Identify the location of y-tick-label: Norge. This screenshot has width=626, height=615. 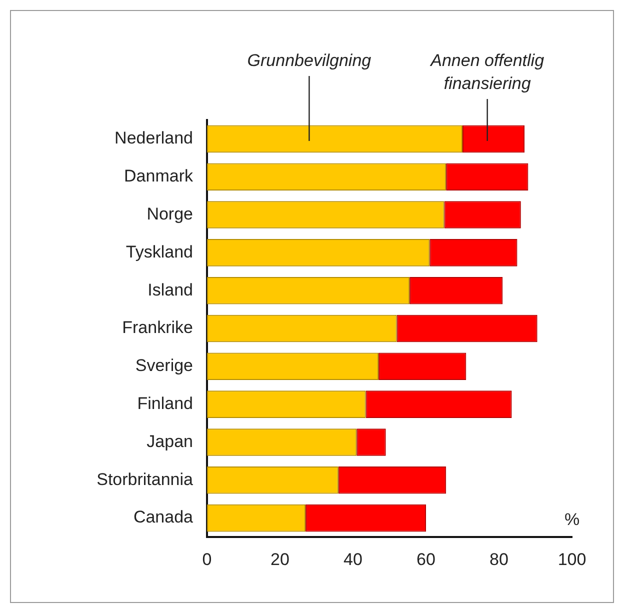
(169, 214).